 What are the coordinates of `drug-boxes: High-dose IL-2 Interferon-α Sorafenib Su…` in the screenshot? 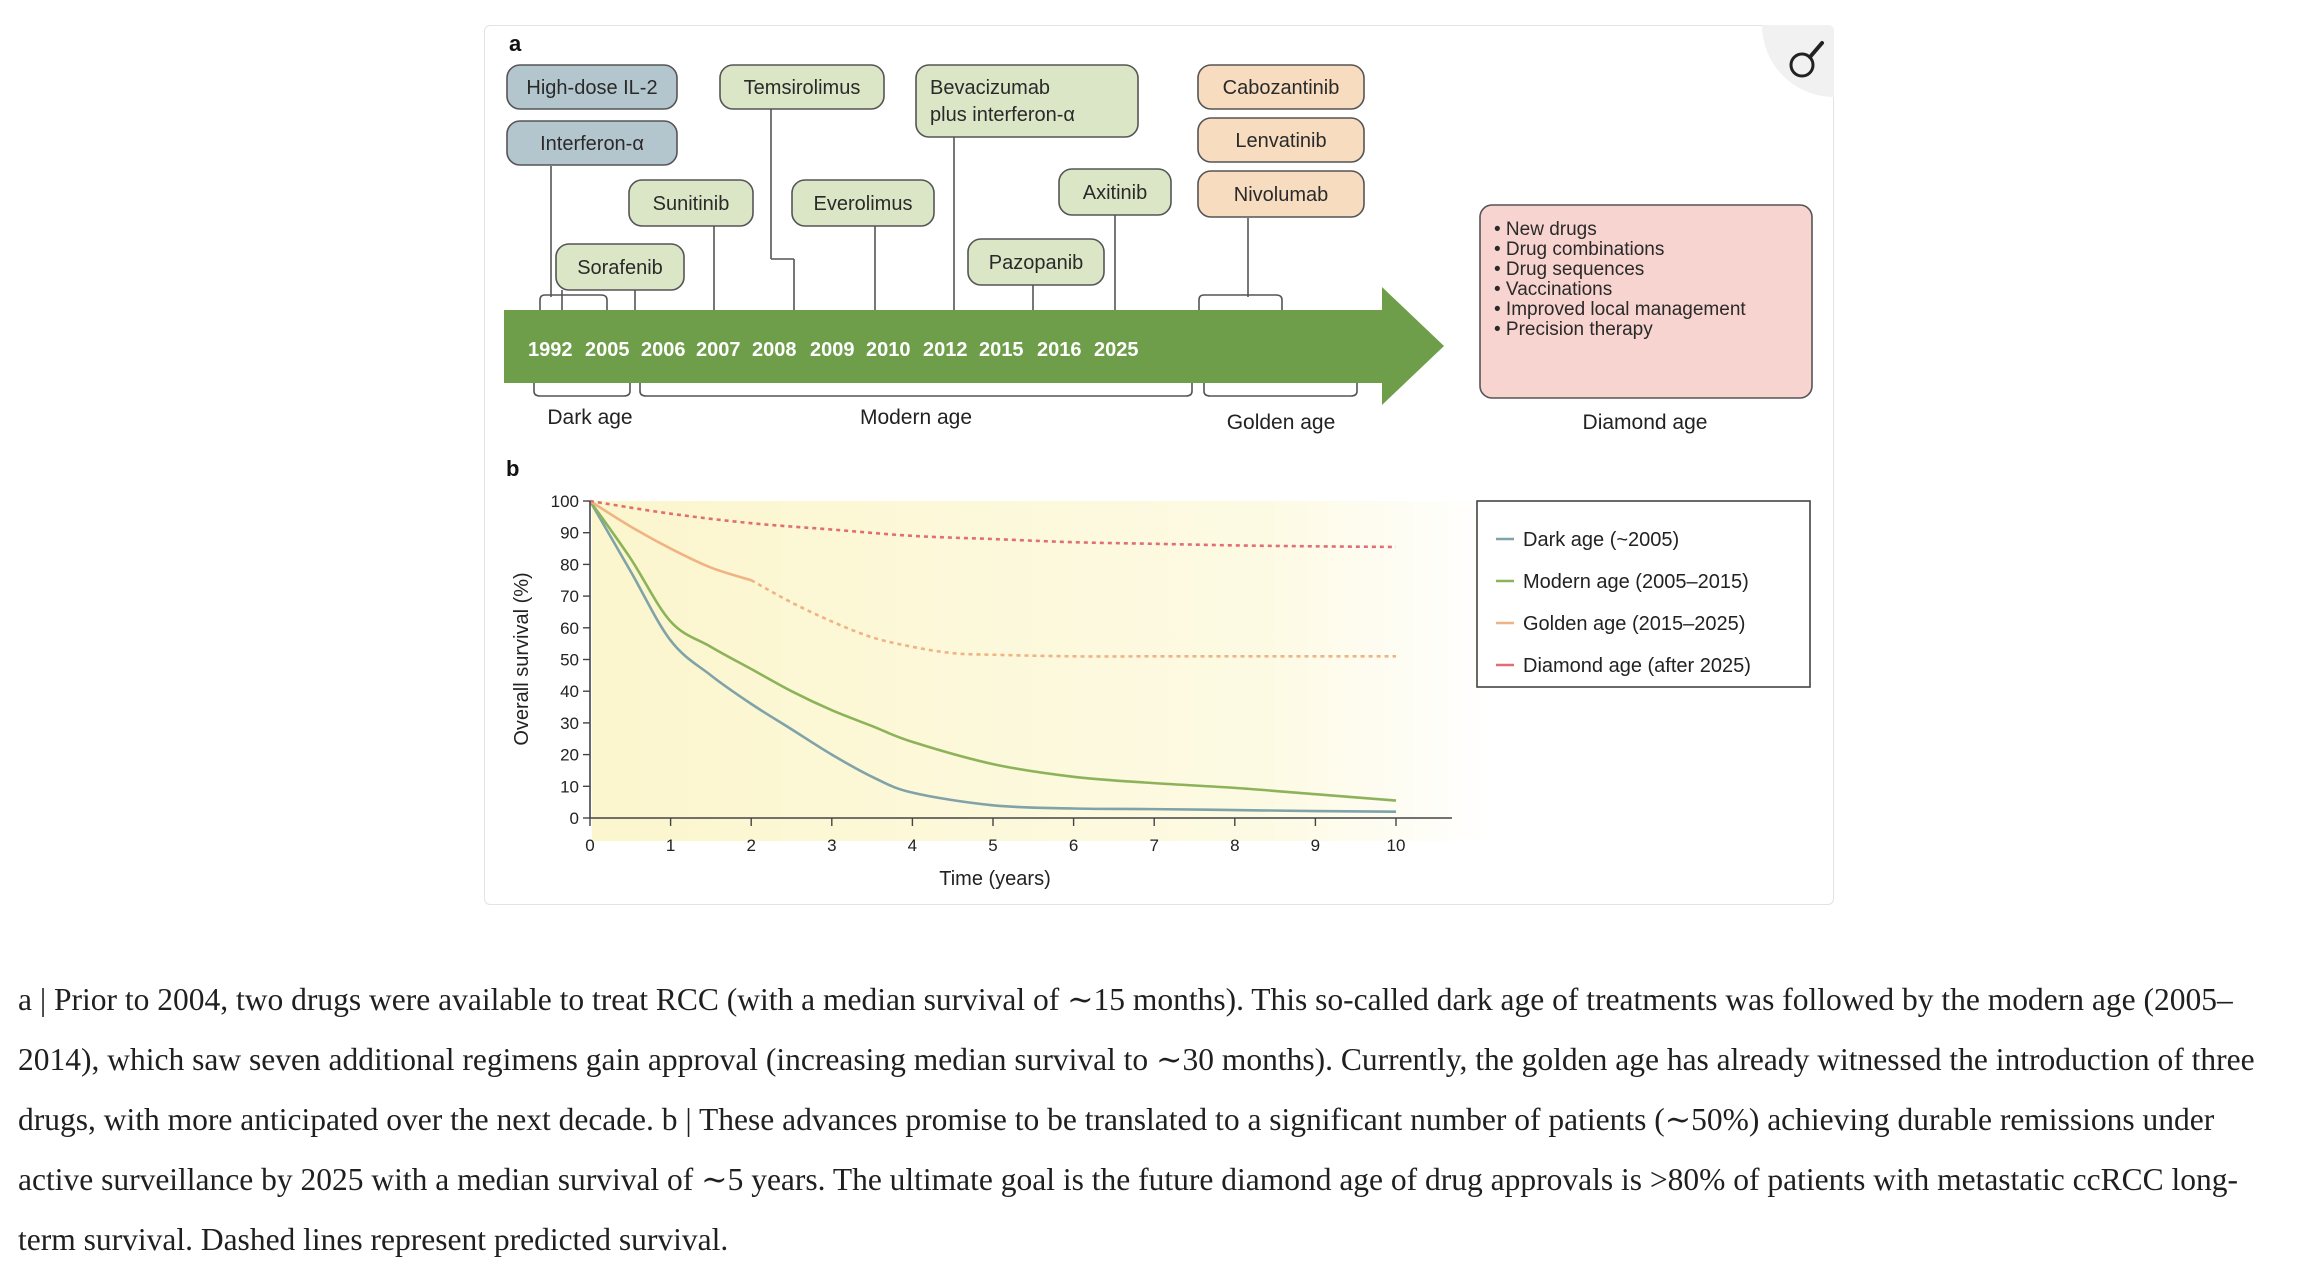 It's located at (935, 177).